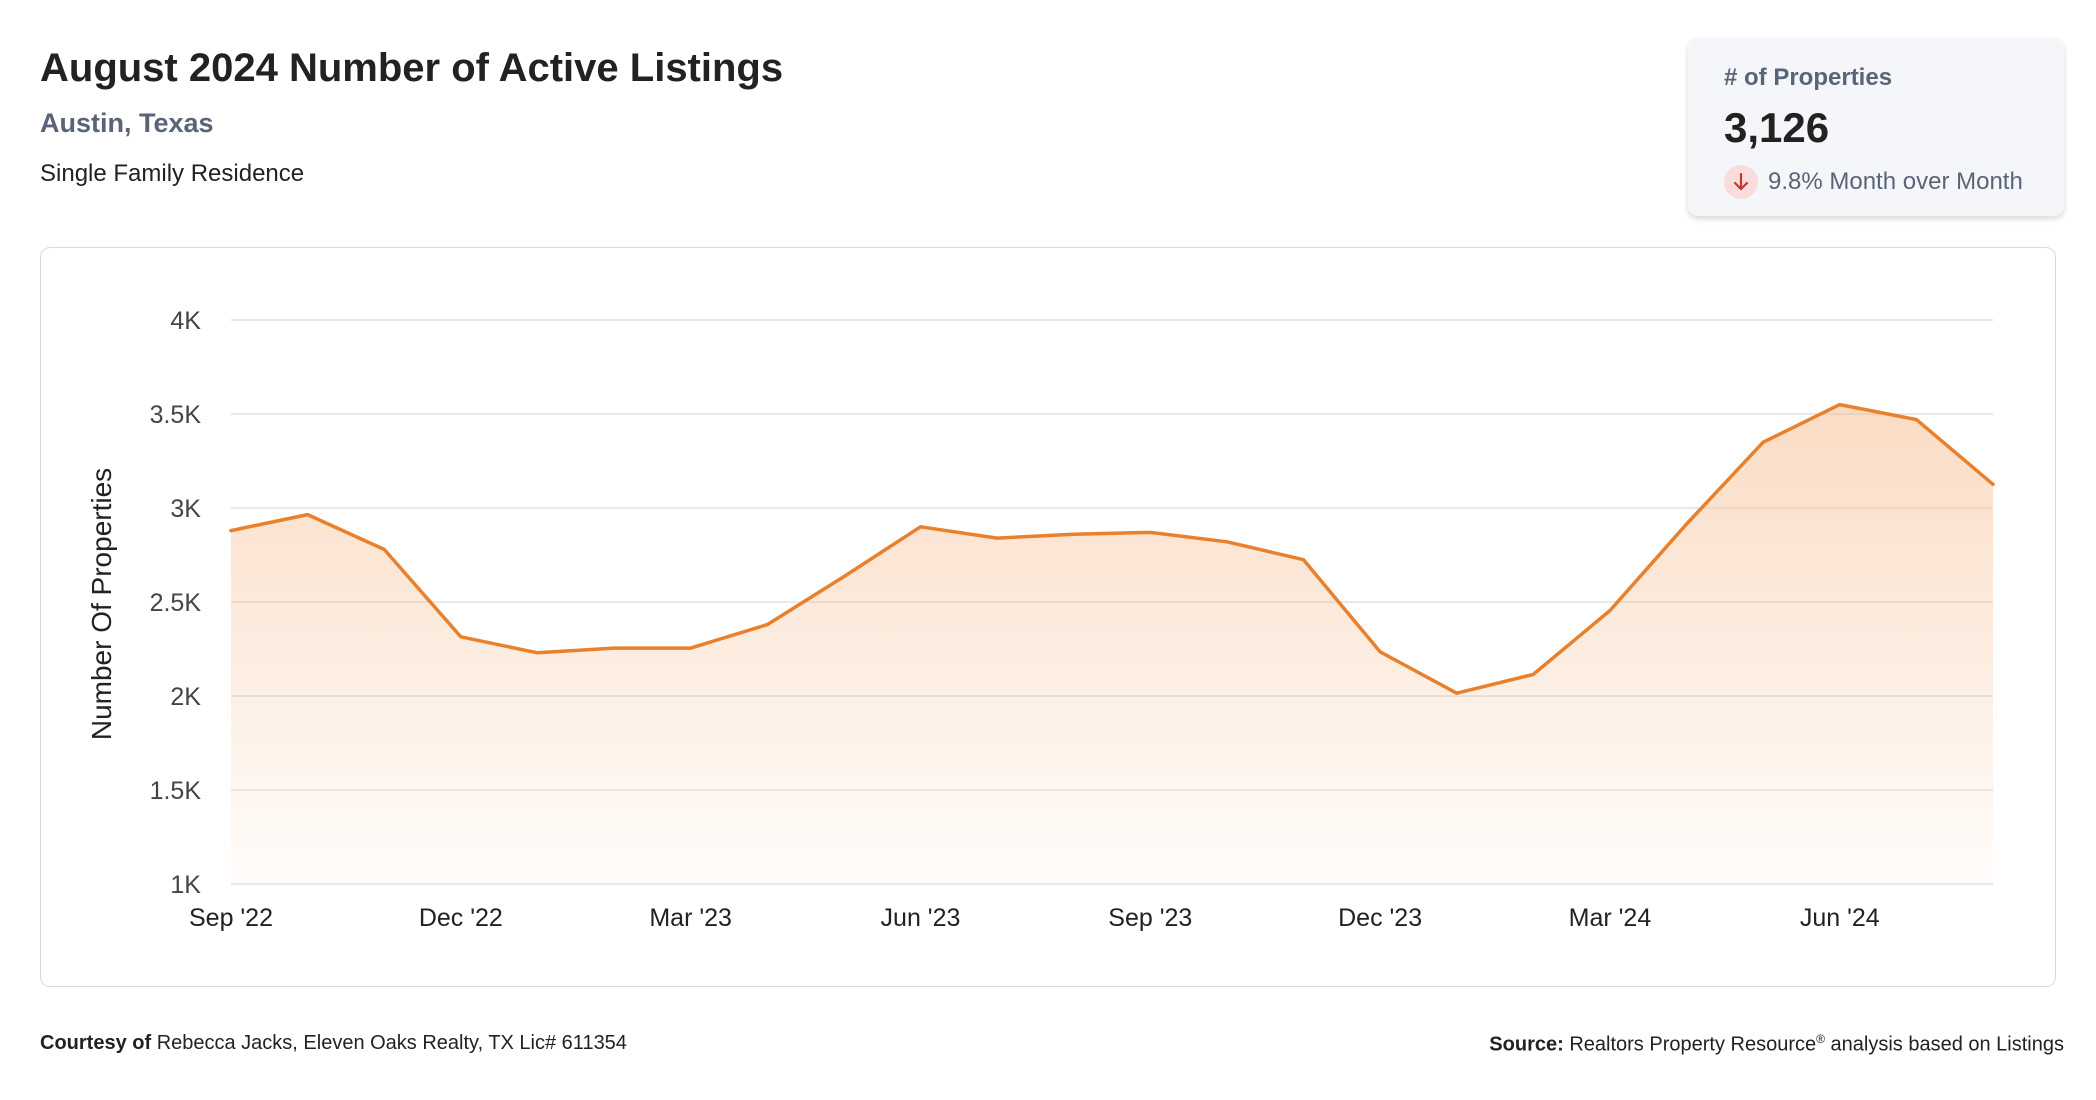 Image resolution: width=2096 pixels, height=1100 pixels. Describe the element at coordinates (176, 603) in the screenshot. I see `y-tick-label: 2.5K` at that location.